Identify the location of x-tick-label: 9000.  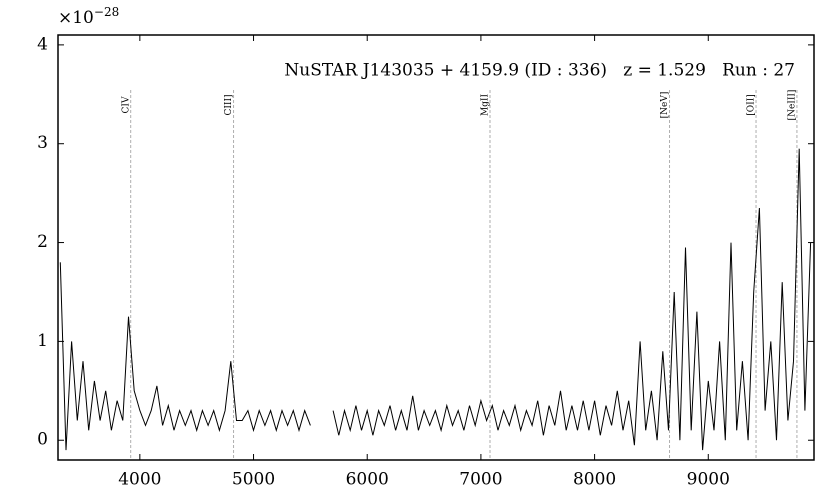
(708, 480).